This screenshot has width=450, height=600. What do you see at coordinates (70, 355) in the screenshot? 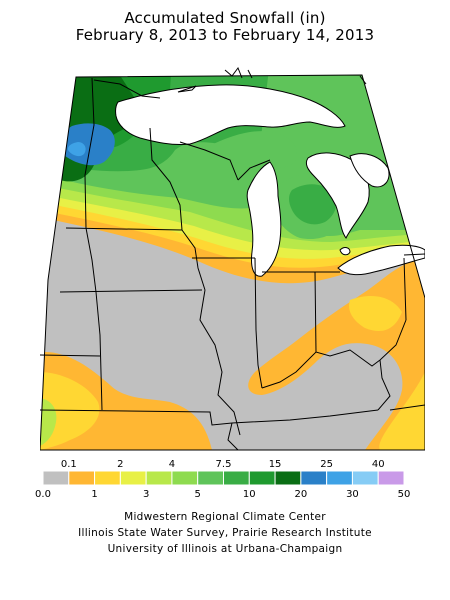
I see `border-ks-ok` at bounding box center [70, 355].